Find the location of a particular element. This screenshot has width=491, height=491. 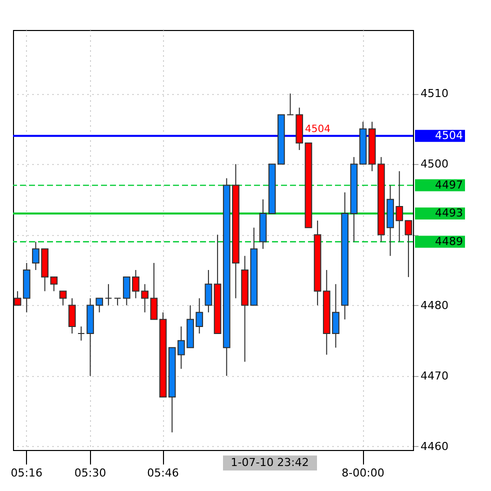

ref-line-label: 4504 is located at coordinates (449, 135).